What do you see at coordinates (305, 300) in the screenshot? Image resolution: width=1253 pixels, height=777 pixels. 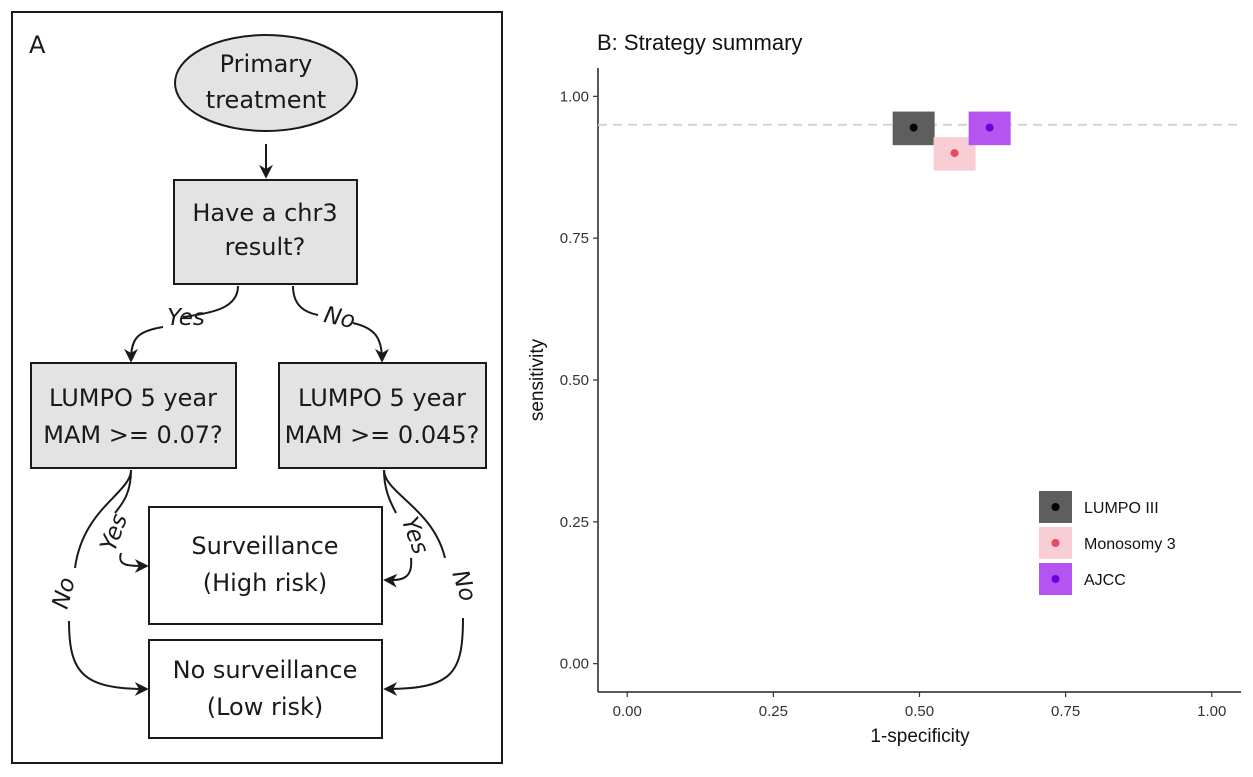 I see `edge-chr3-no-a` at bounding box center [305, 300].